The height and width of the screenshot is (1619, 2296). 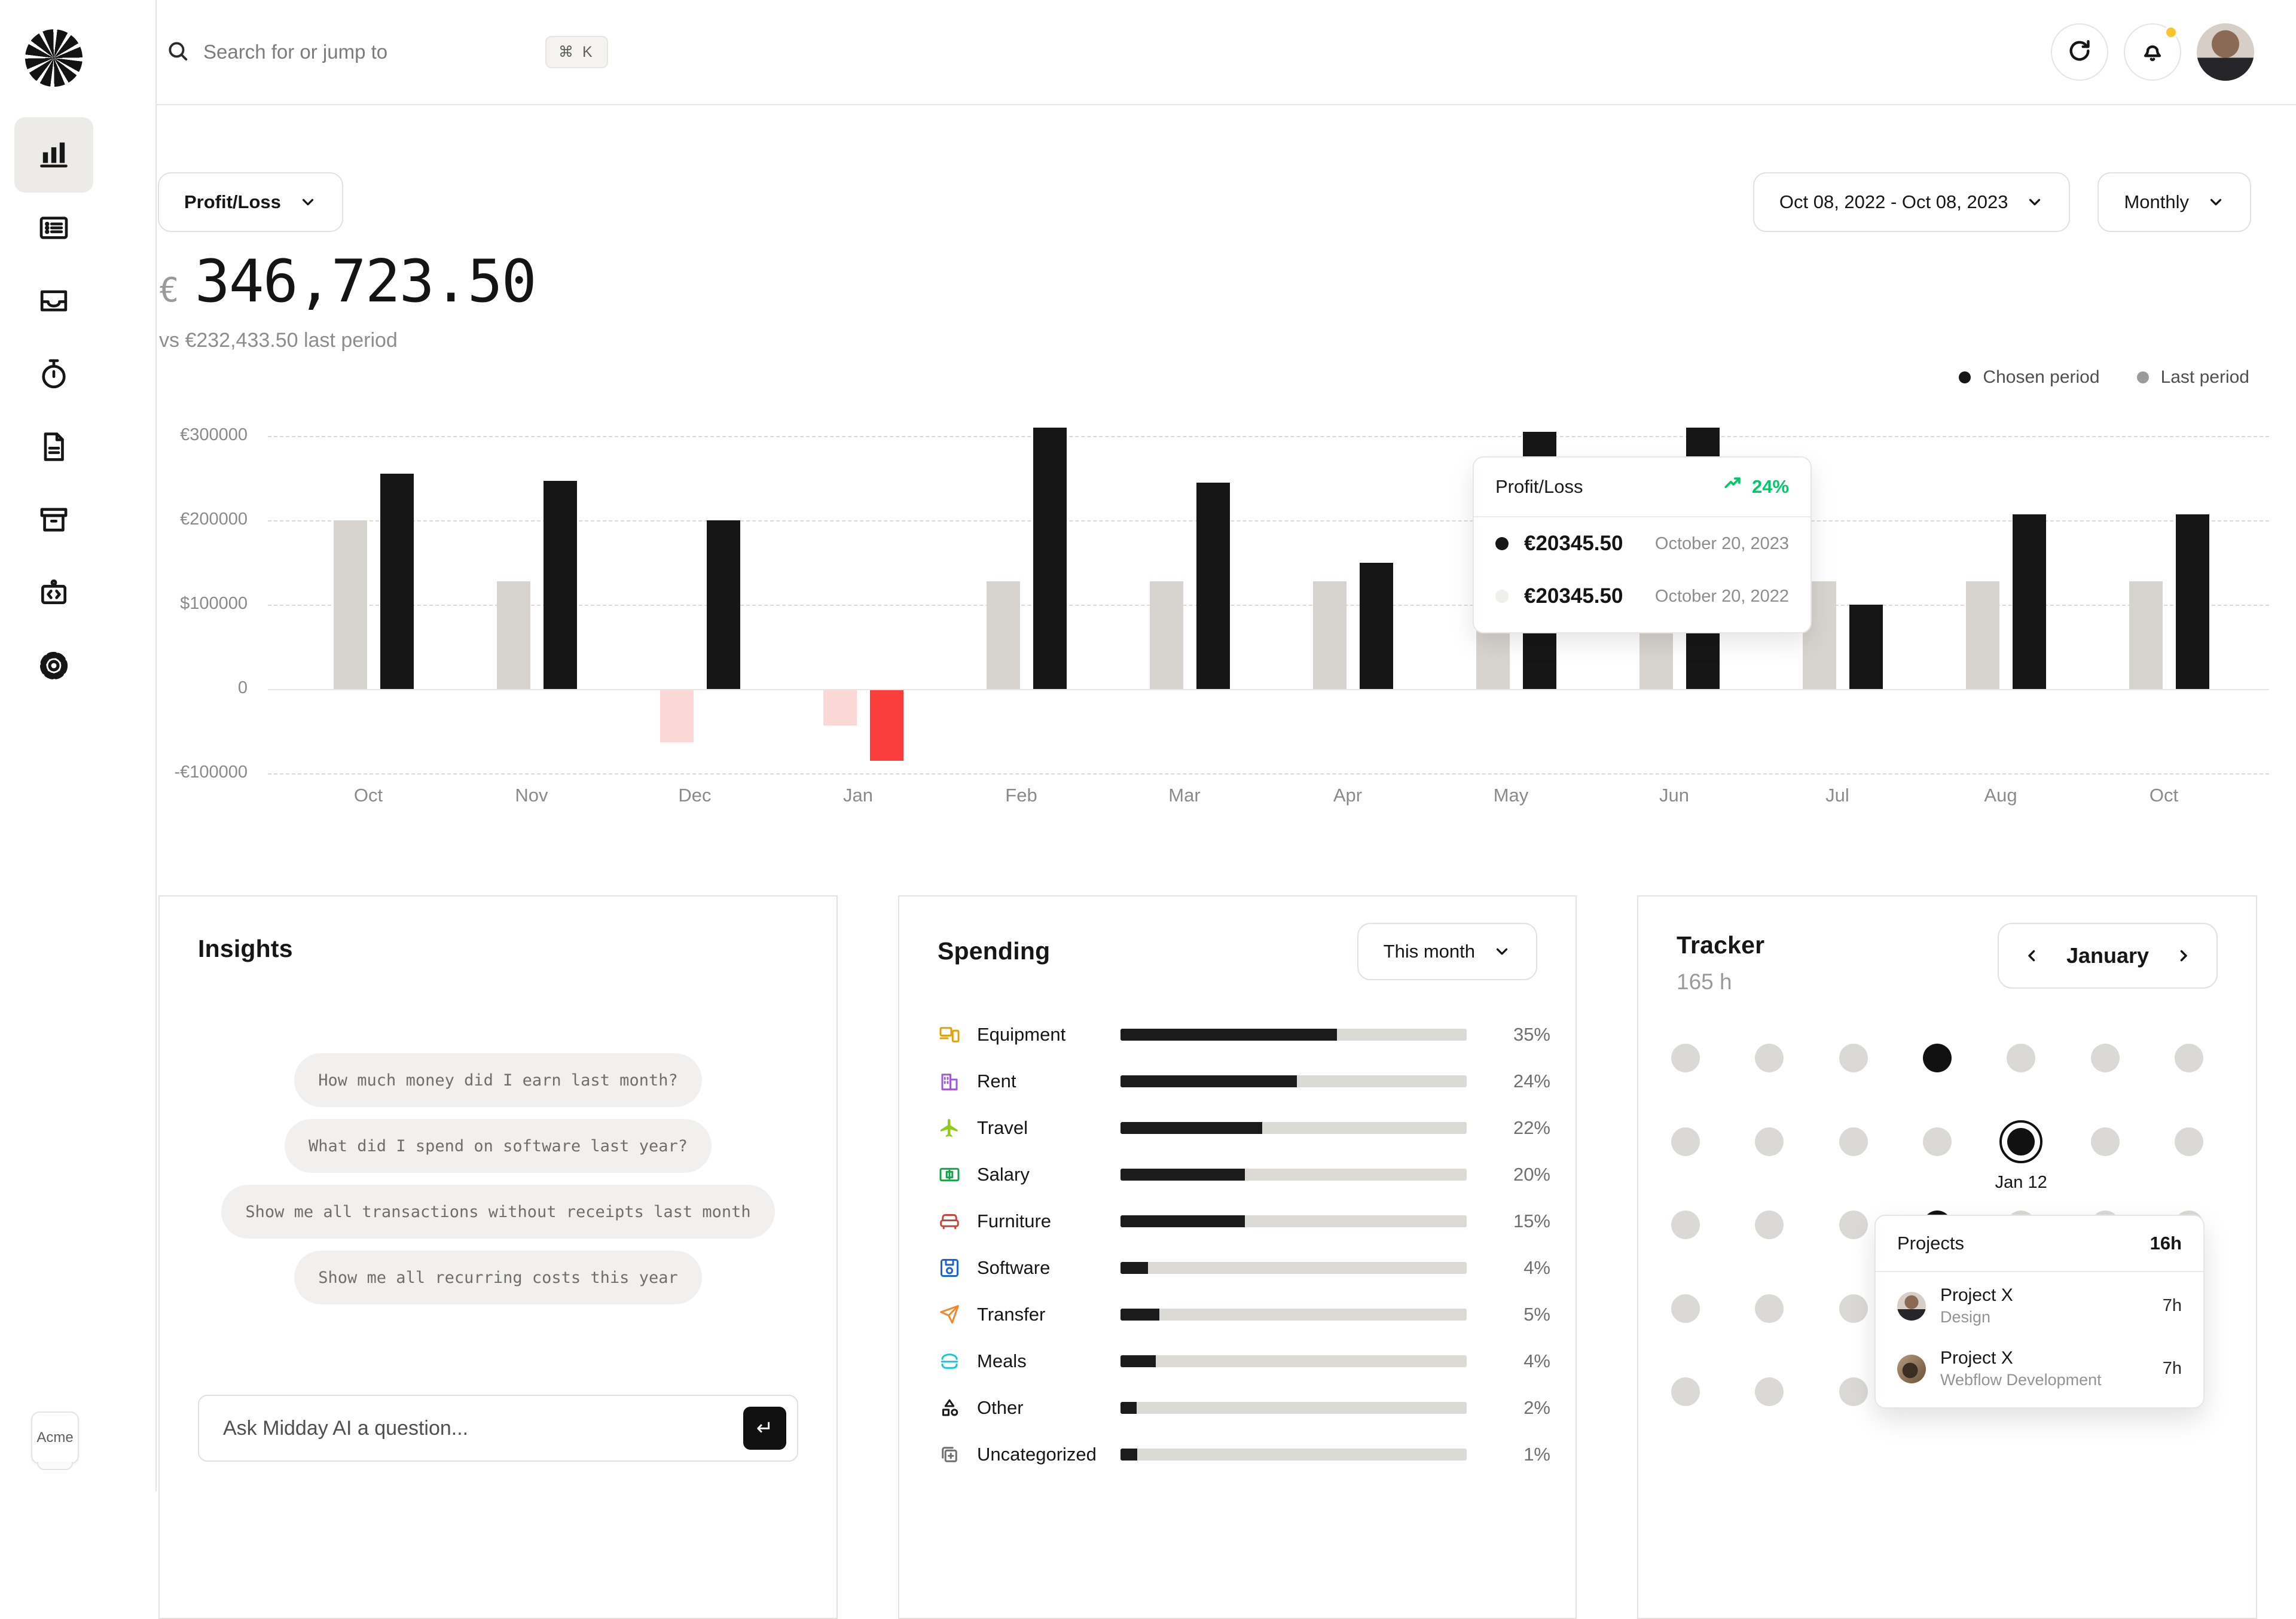 What do you see at coordinates (764, 1428) in the screenshot?
I see `submit-question-button: ↵` at bounding box center [764, 1428].